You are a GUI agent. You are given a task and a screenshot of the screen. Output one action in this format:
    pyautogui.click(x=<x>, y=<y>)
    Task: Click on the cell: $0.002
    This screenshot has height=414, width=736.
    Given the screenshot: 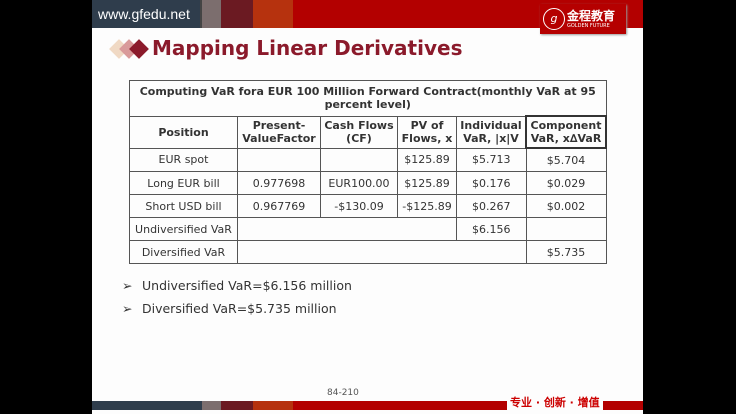 What is the action you would take?
    pyautogui.click(x=566, y=206)
    